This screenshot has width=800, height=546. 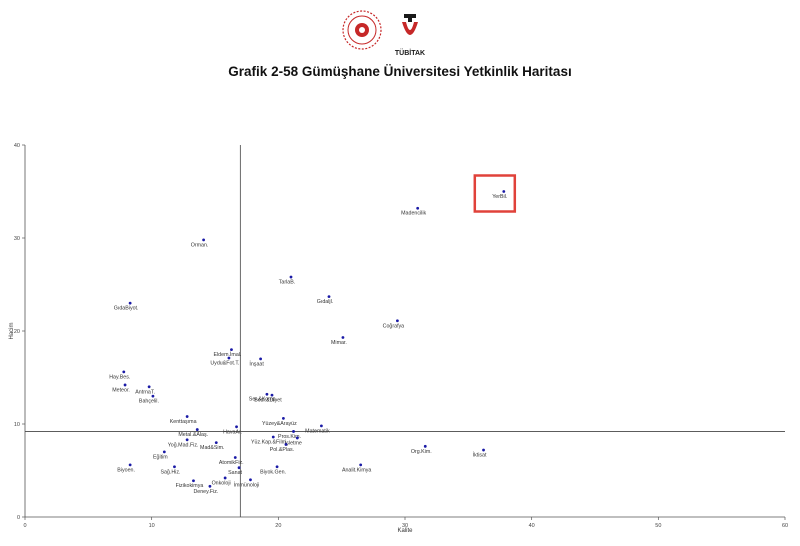 What do you see at coordinates (153, 396) in the screenshot?
I see `point-Bahçelil.` at bounding box center [153, 396].